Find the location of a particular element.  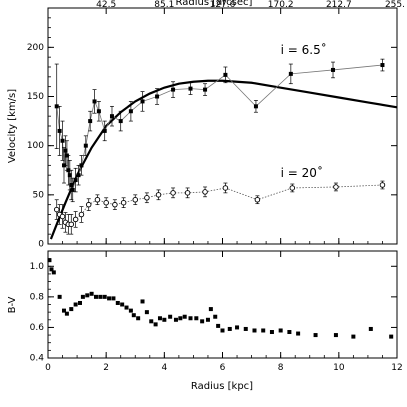

velocity-y-tick-label: 100 is located at coordinates (35, 146).